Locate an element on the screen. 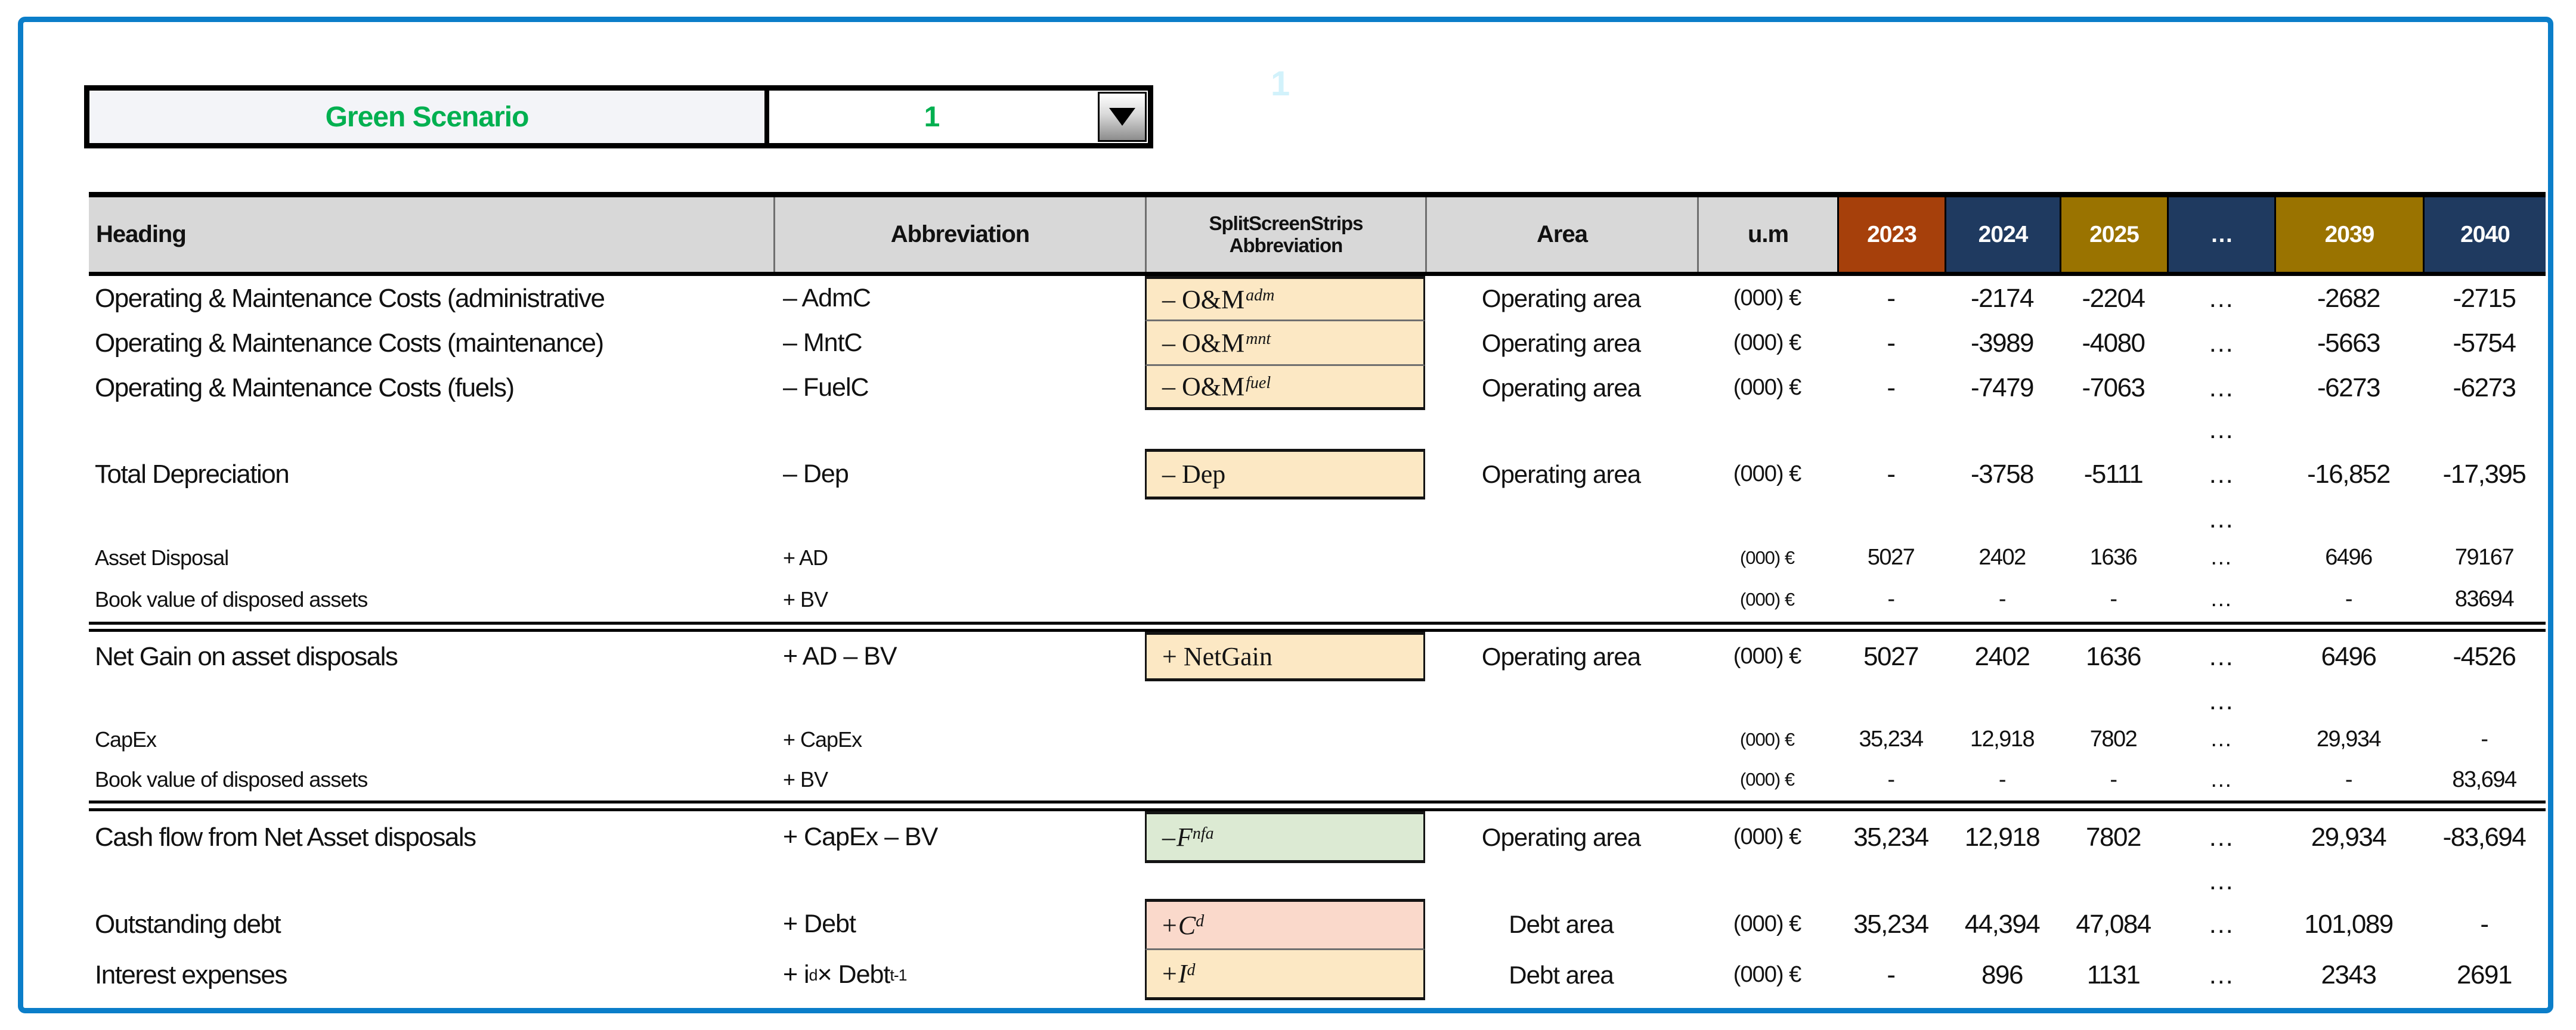 This screenshot has width=2576, height=1030. header-um: u.m is located at coordinates (1767, 234).